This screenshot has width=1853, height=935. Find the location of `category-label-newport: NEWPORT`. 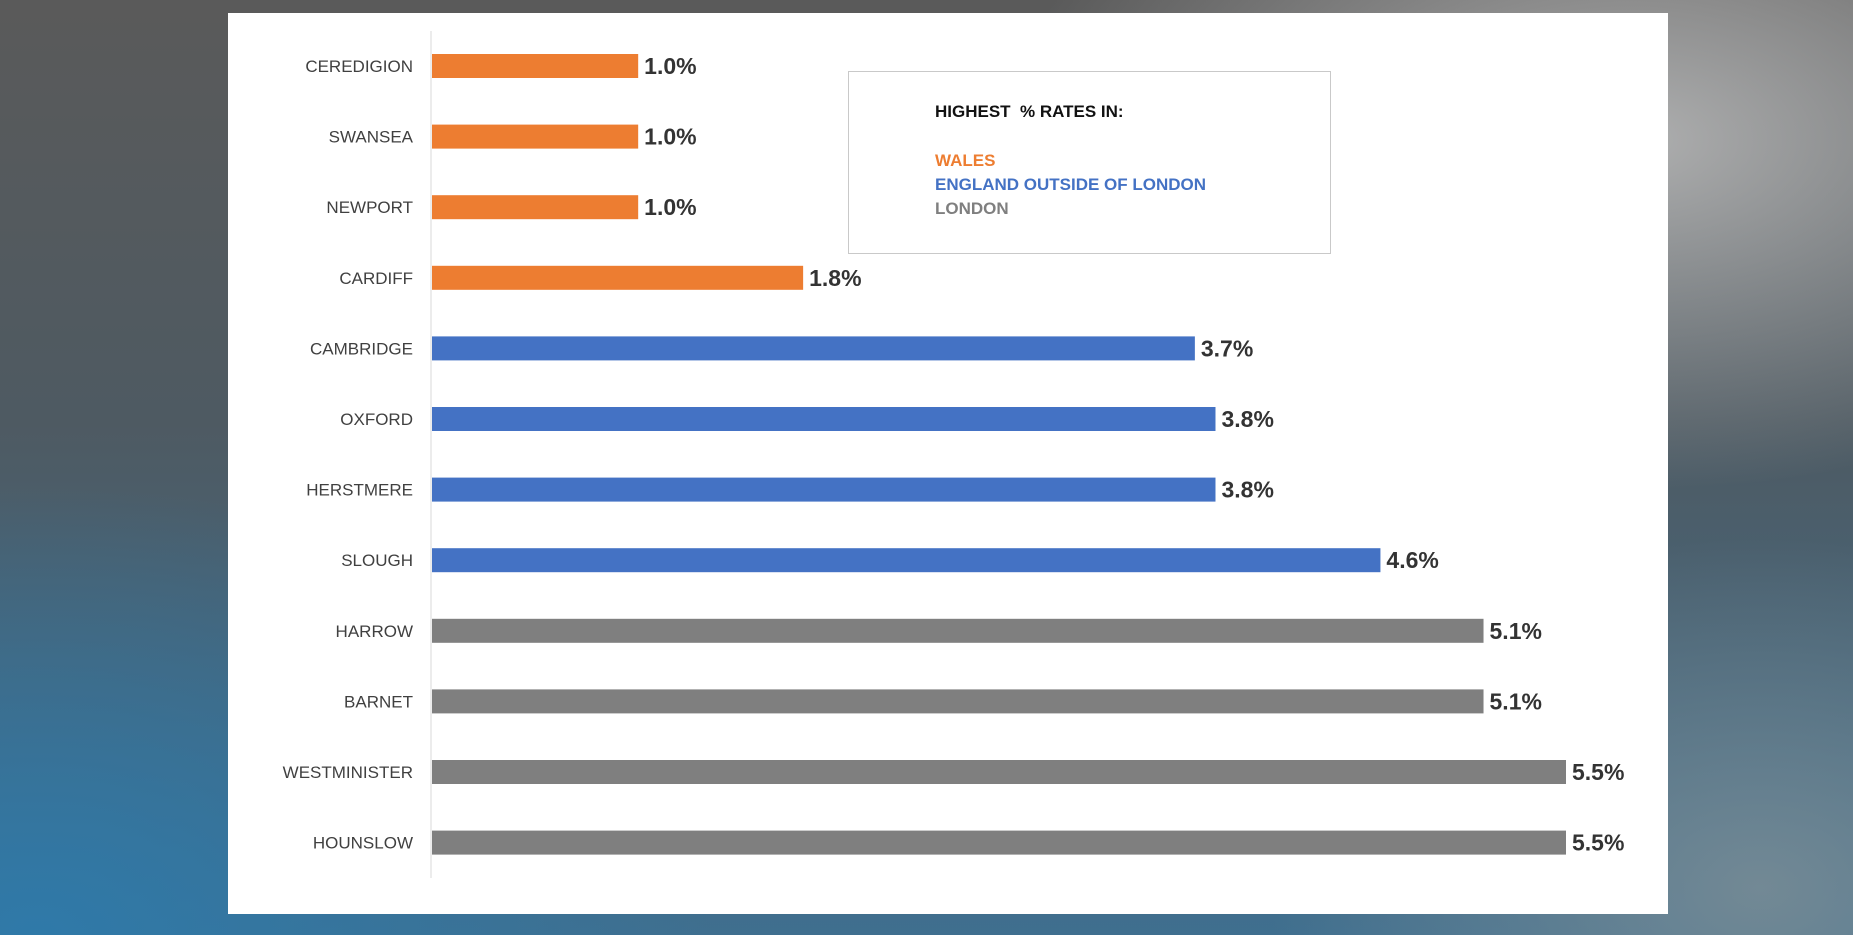

category-label-newport: NEWPORT is located at coordinates (369, 207).